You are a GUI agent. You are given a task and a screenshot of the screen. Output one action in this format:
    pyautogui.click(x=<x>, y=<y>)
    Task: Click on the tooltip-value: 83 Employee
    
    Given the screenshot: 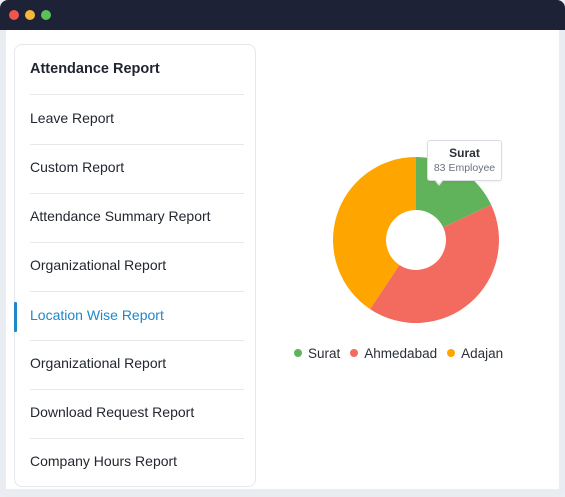 What is the action you would take?
    pyautogui.click(x=464, y=168)
    